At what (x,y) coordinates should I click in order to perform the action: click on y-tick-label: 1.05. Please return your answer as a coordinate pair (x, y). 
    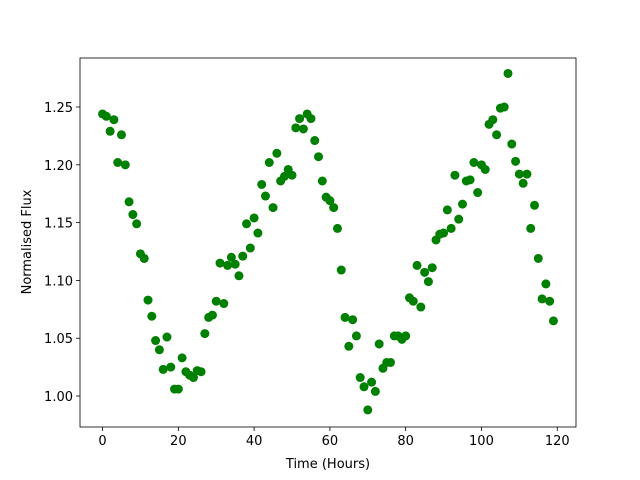
    Looking at the image, I should click on (58, 339).